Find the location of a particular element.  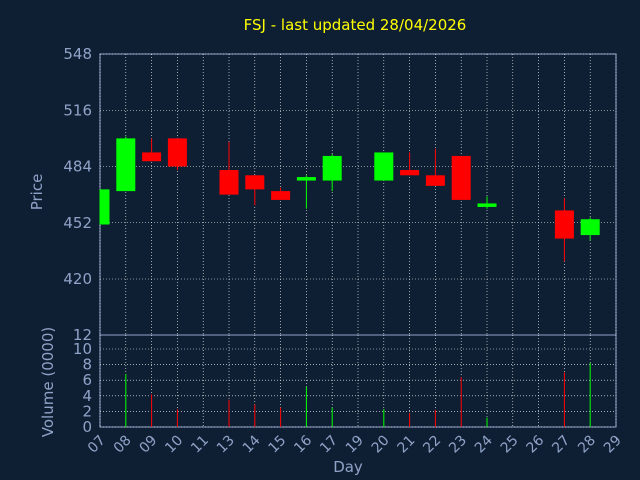

x-tick-label: 15 is located at coordinates (278, 445).